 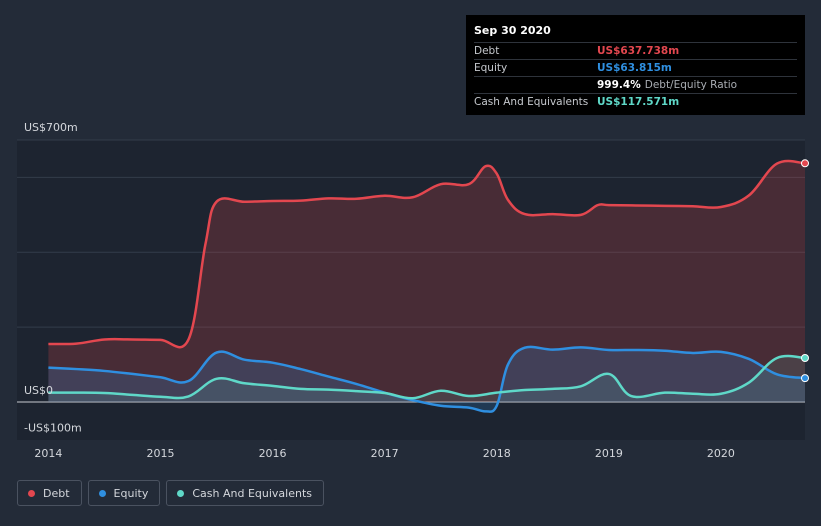 I want to click on cash-and-equivalents-end-point, so click(x=805, y=357).